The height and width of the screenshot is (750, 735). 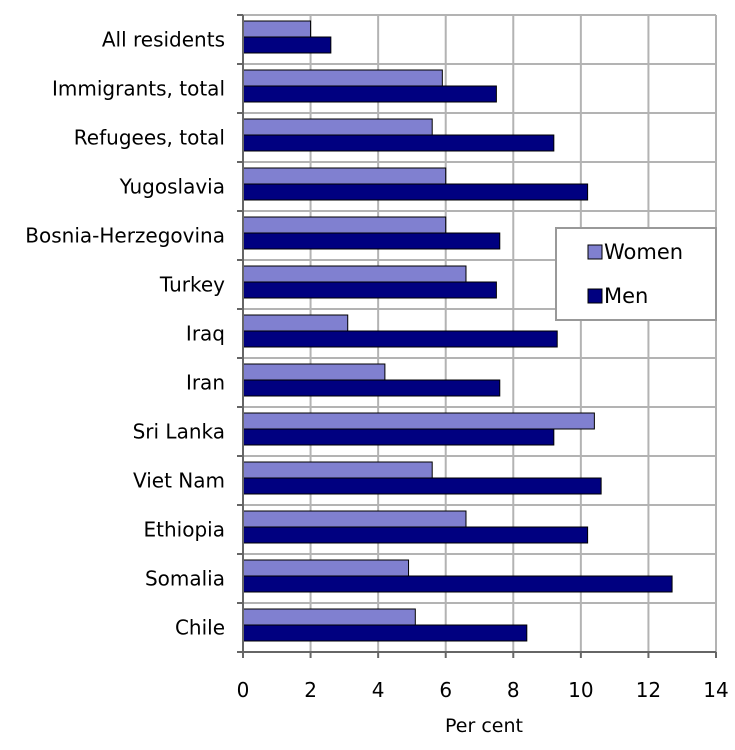 I want to click on category-label: Viet Nam, so click(x=179, y=481).